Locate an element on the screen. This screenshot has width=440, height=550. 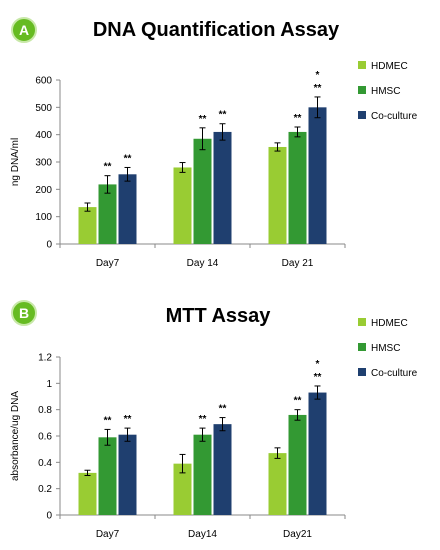
x-category-label: Day21 is located at coordinates (297, 534).